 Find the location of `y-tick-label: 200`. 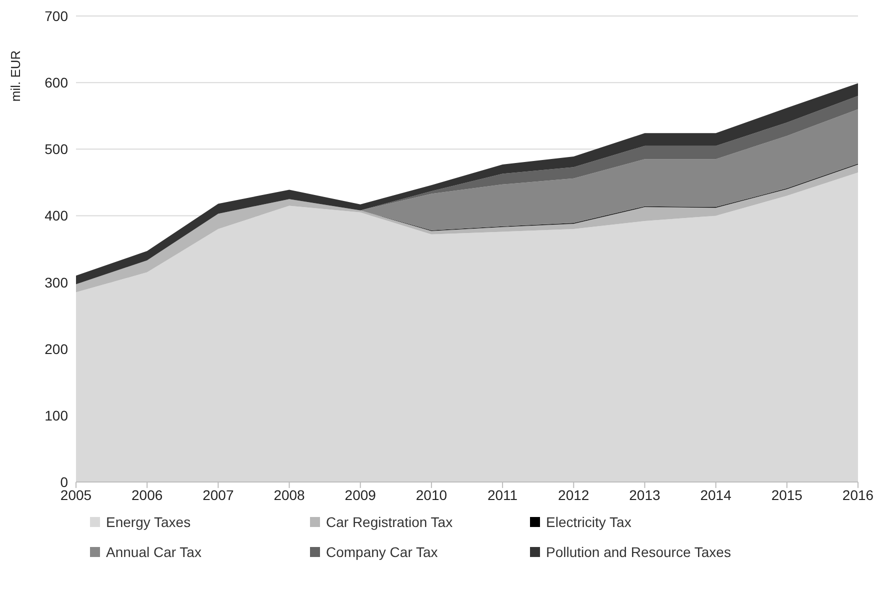

y-tick-label: 200 is located at coordinates (56, 348).